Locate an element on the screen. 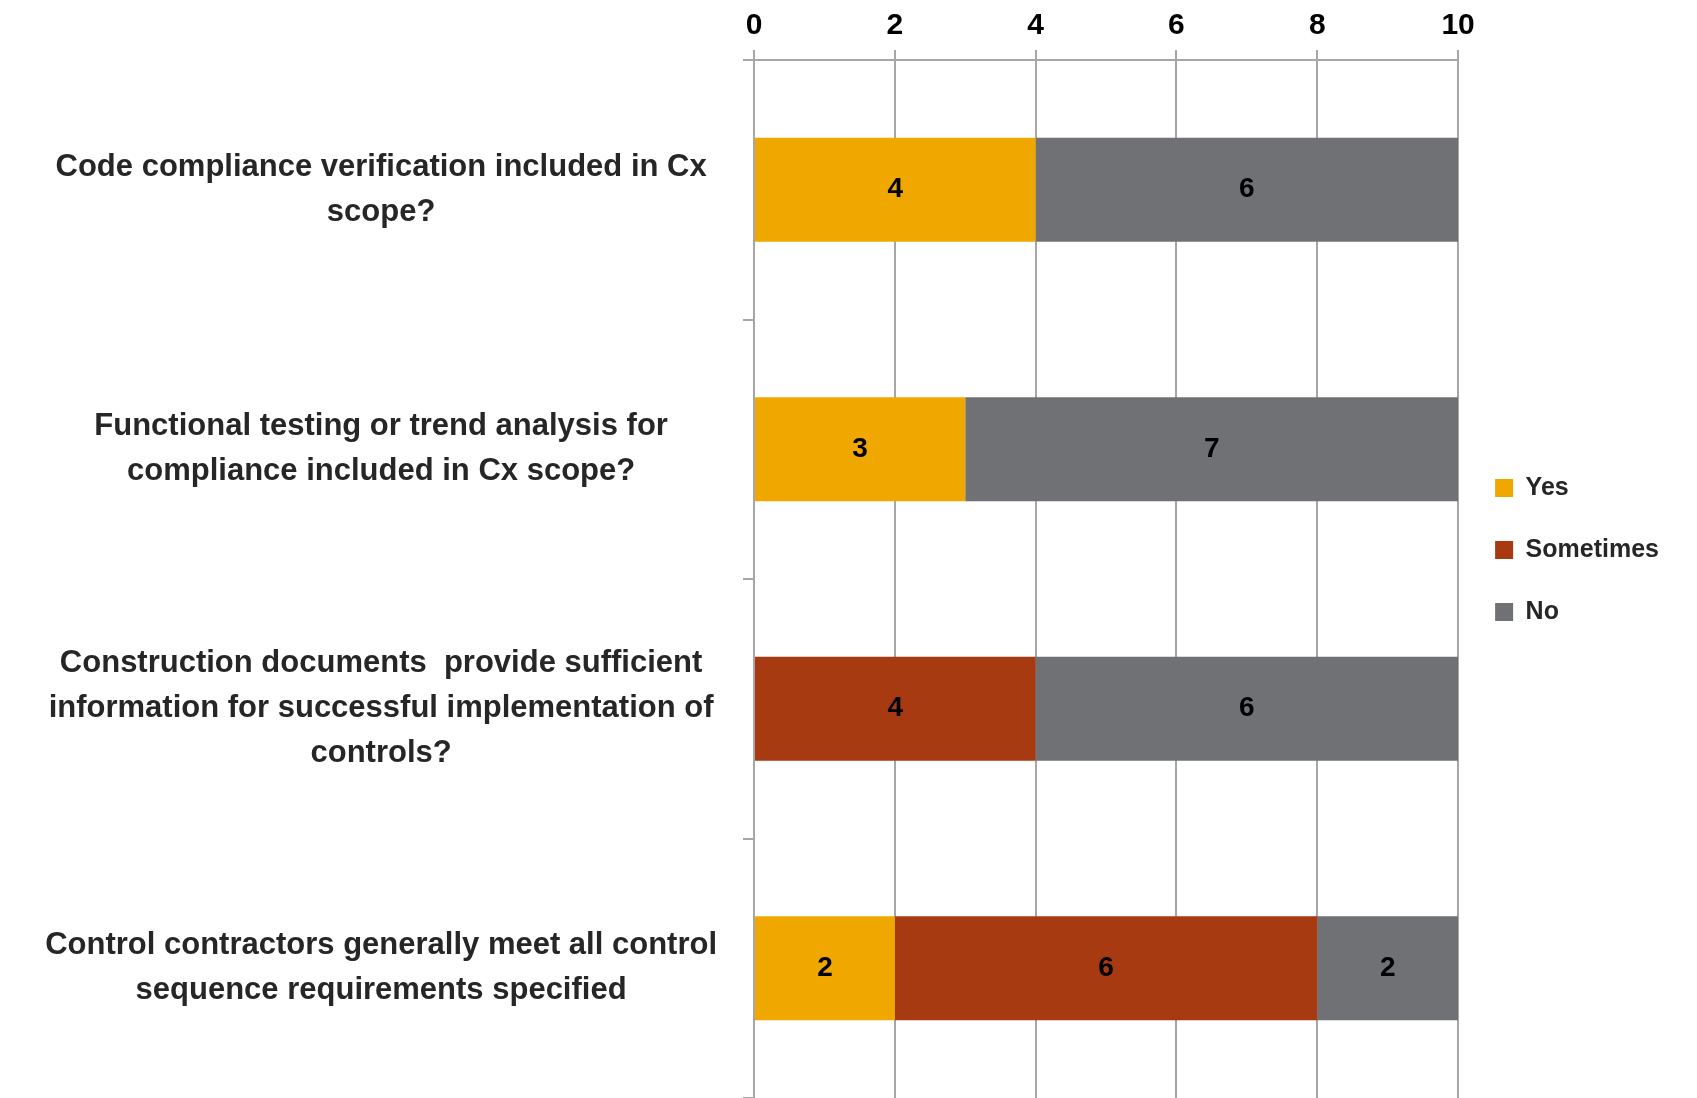 The width and height of the screenshot is (1697, 1098). data-label: 3 is located at coordinates (860, 447).